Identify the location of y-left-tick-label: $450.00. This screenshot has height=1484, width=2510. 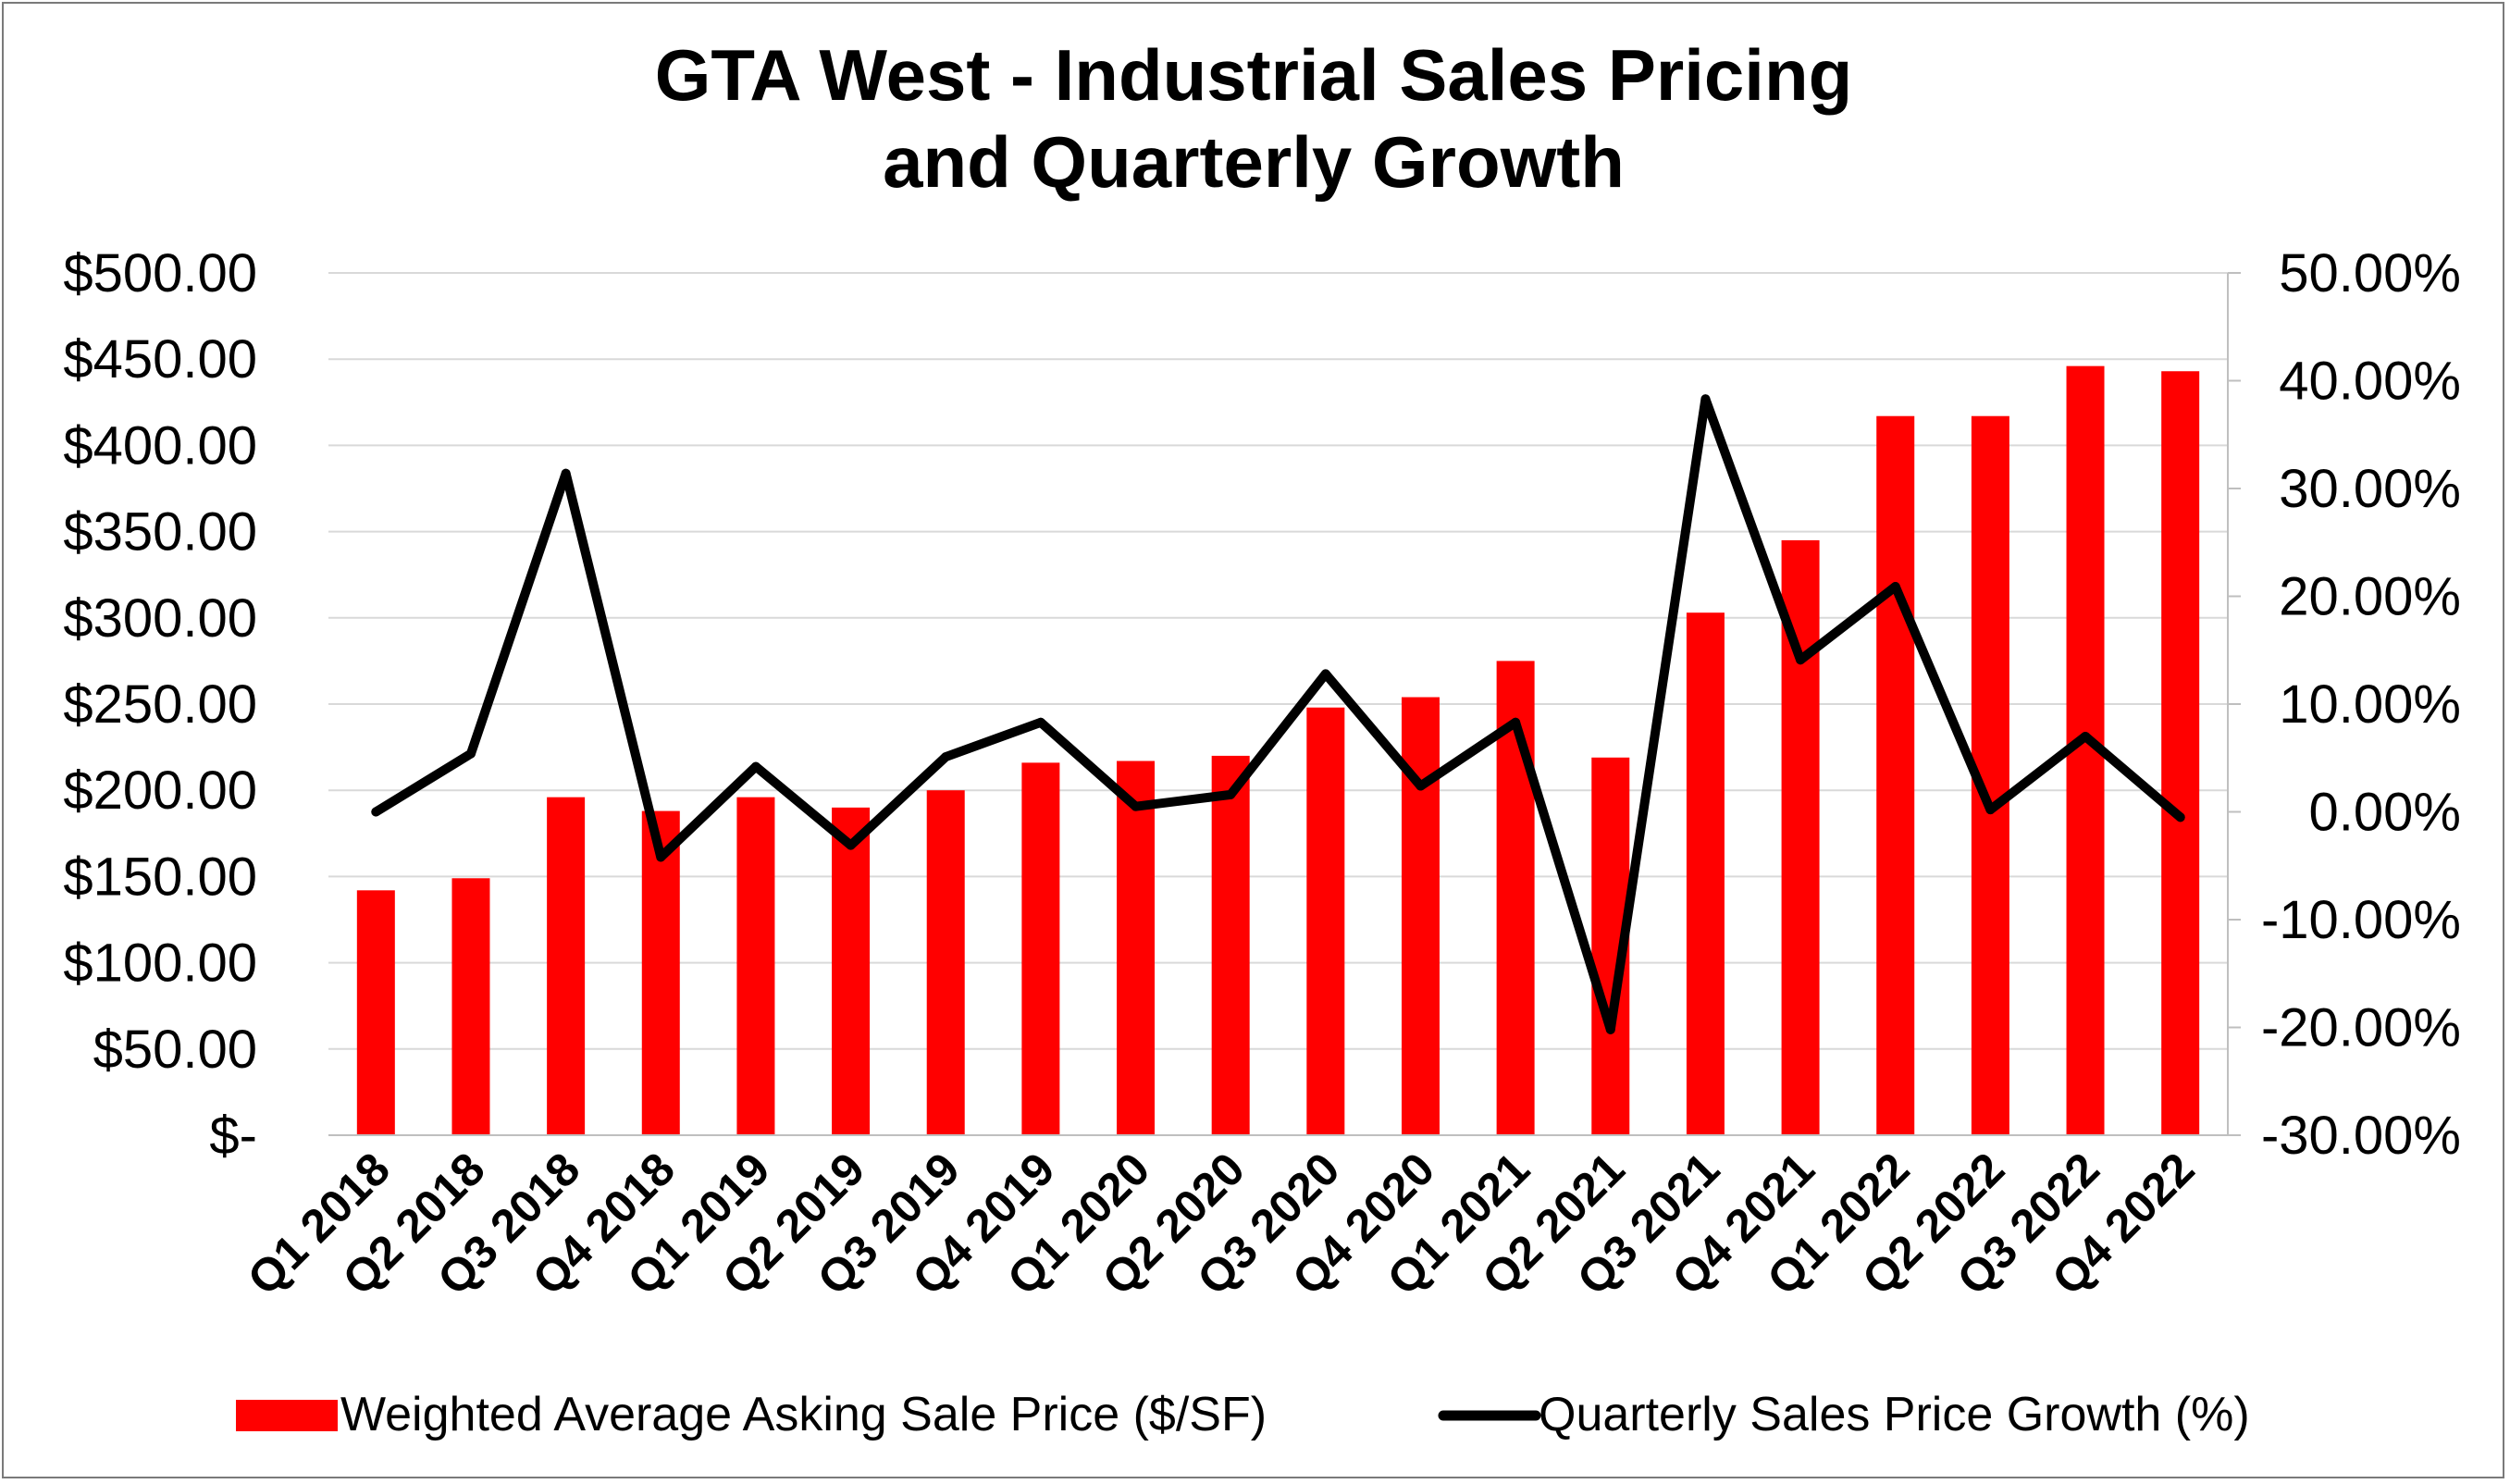
(160, 359).